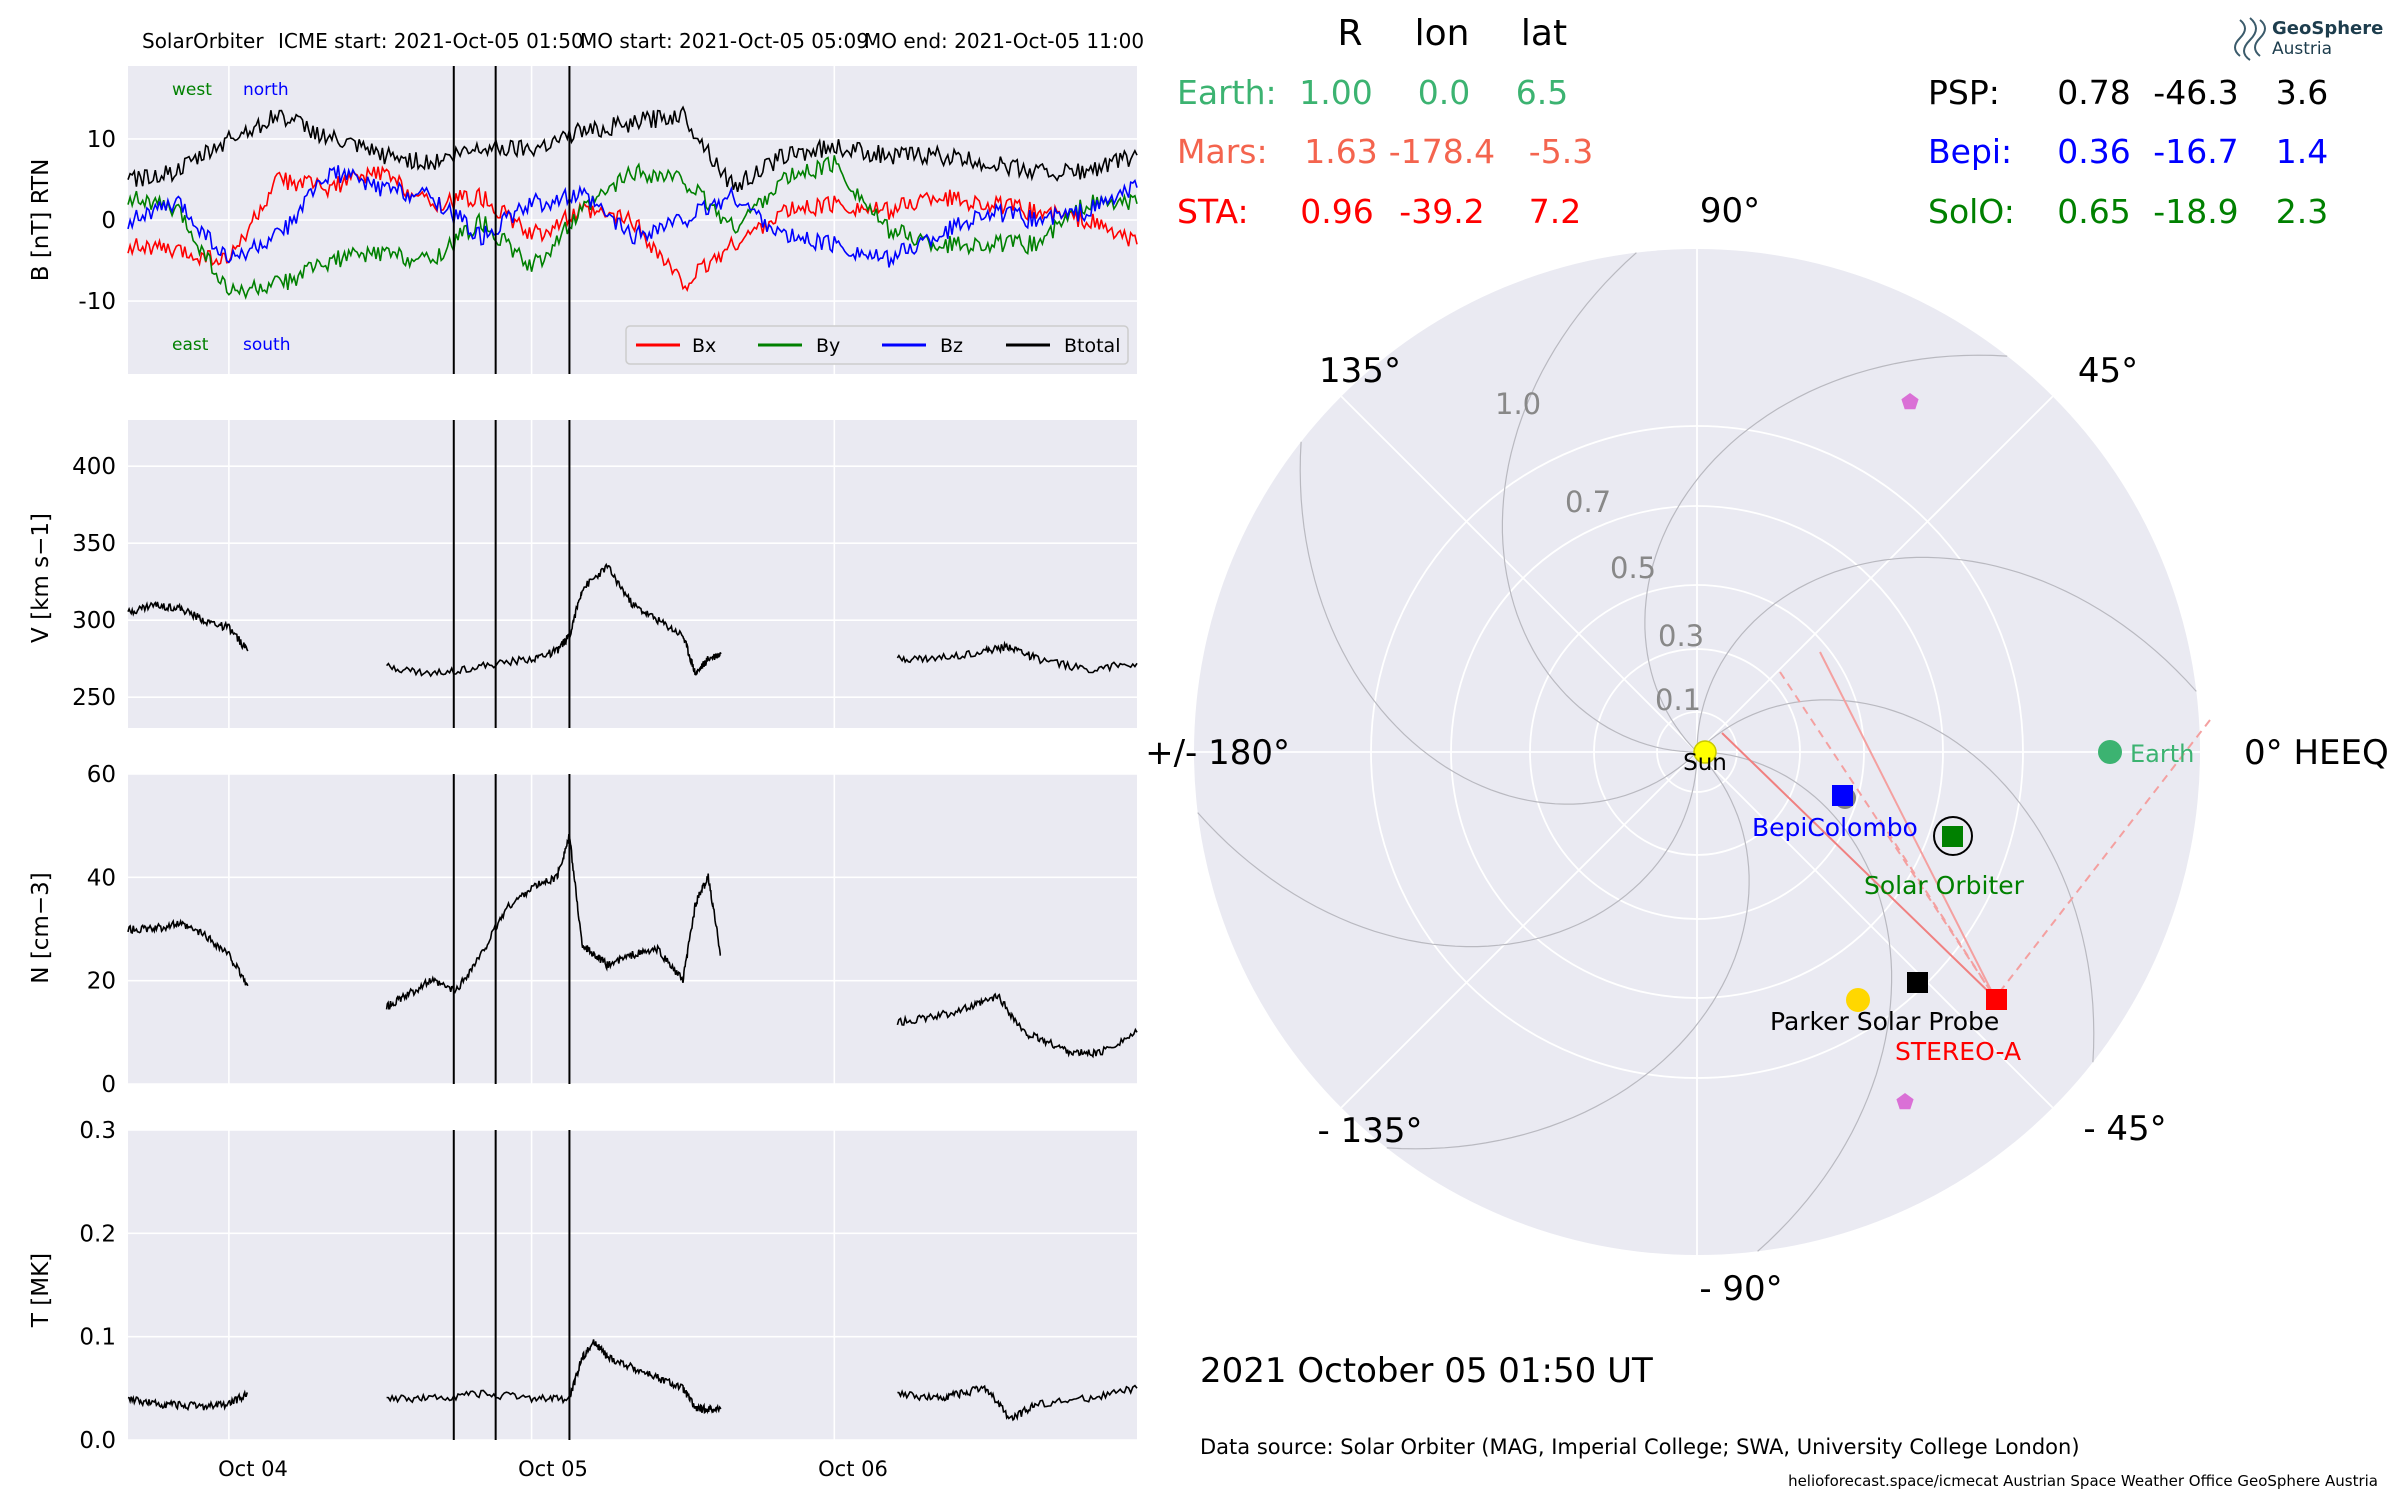 This screenshot has height=1500, width=2400. What do you see at coordinates (1335, 92) in the screenshot?
I see `earth-r: 1.00` at bounding box center [1335, 92].